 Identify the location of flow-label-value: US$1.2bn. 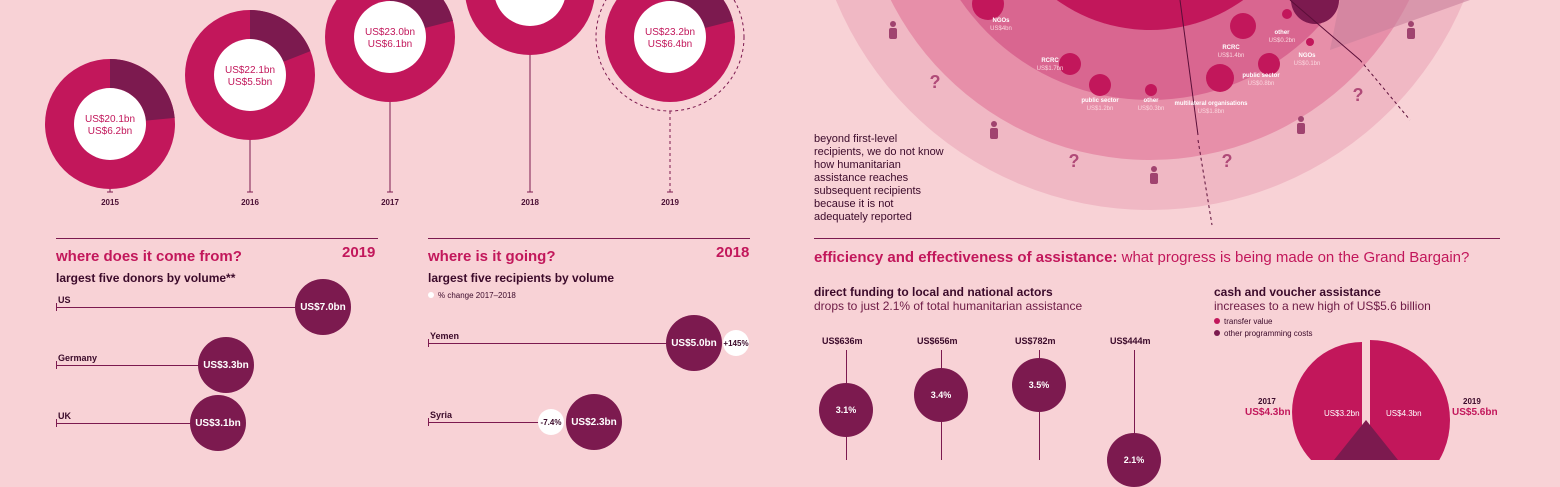
(1100, 109).